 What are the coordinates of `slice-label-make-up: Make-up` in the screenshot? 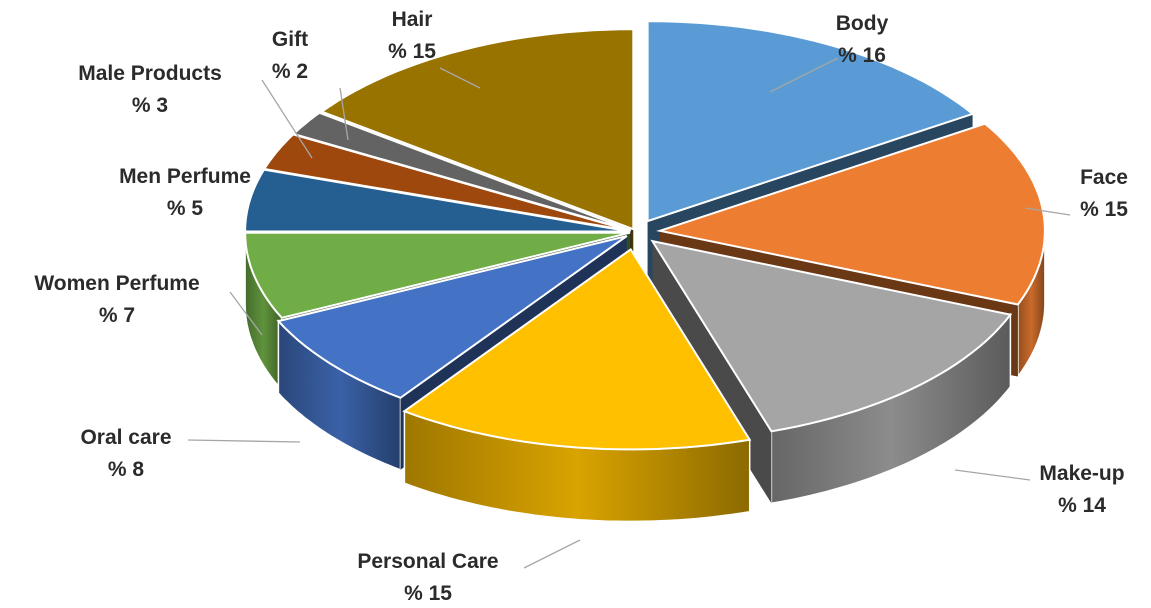 It's located at (1081, 473).